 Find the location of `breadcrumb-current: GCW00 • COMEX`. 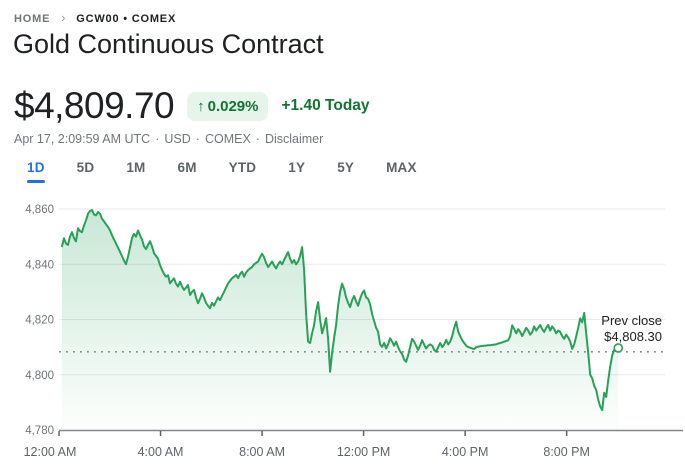

breadcrumb-current: GCW00 • COMEX is located at coordinates (126, 19).